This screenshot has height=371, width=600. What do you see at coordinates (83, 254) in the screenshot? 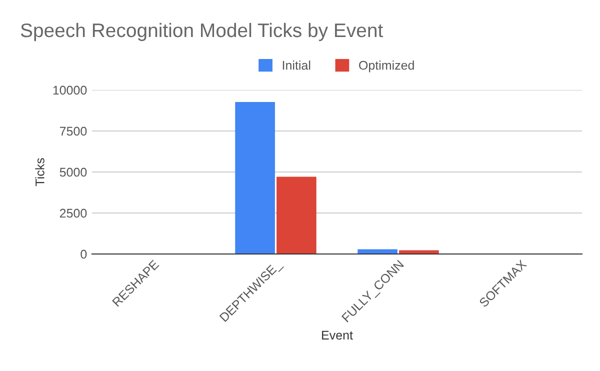
I see `y-tick-label: 0` at bounding box center [83, 254].